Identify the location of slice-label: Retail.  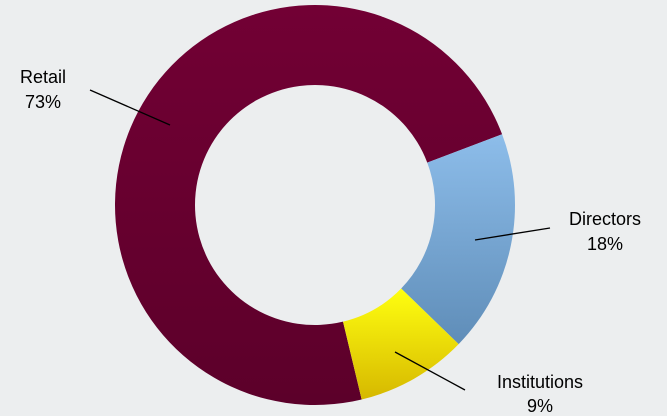
(43, 77).